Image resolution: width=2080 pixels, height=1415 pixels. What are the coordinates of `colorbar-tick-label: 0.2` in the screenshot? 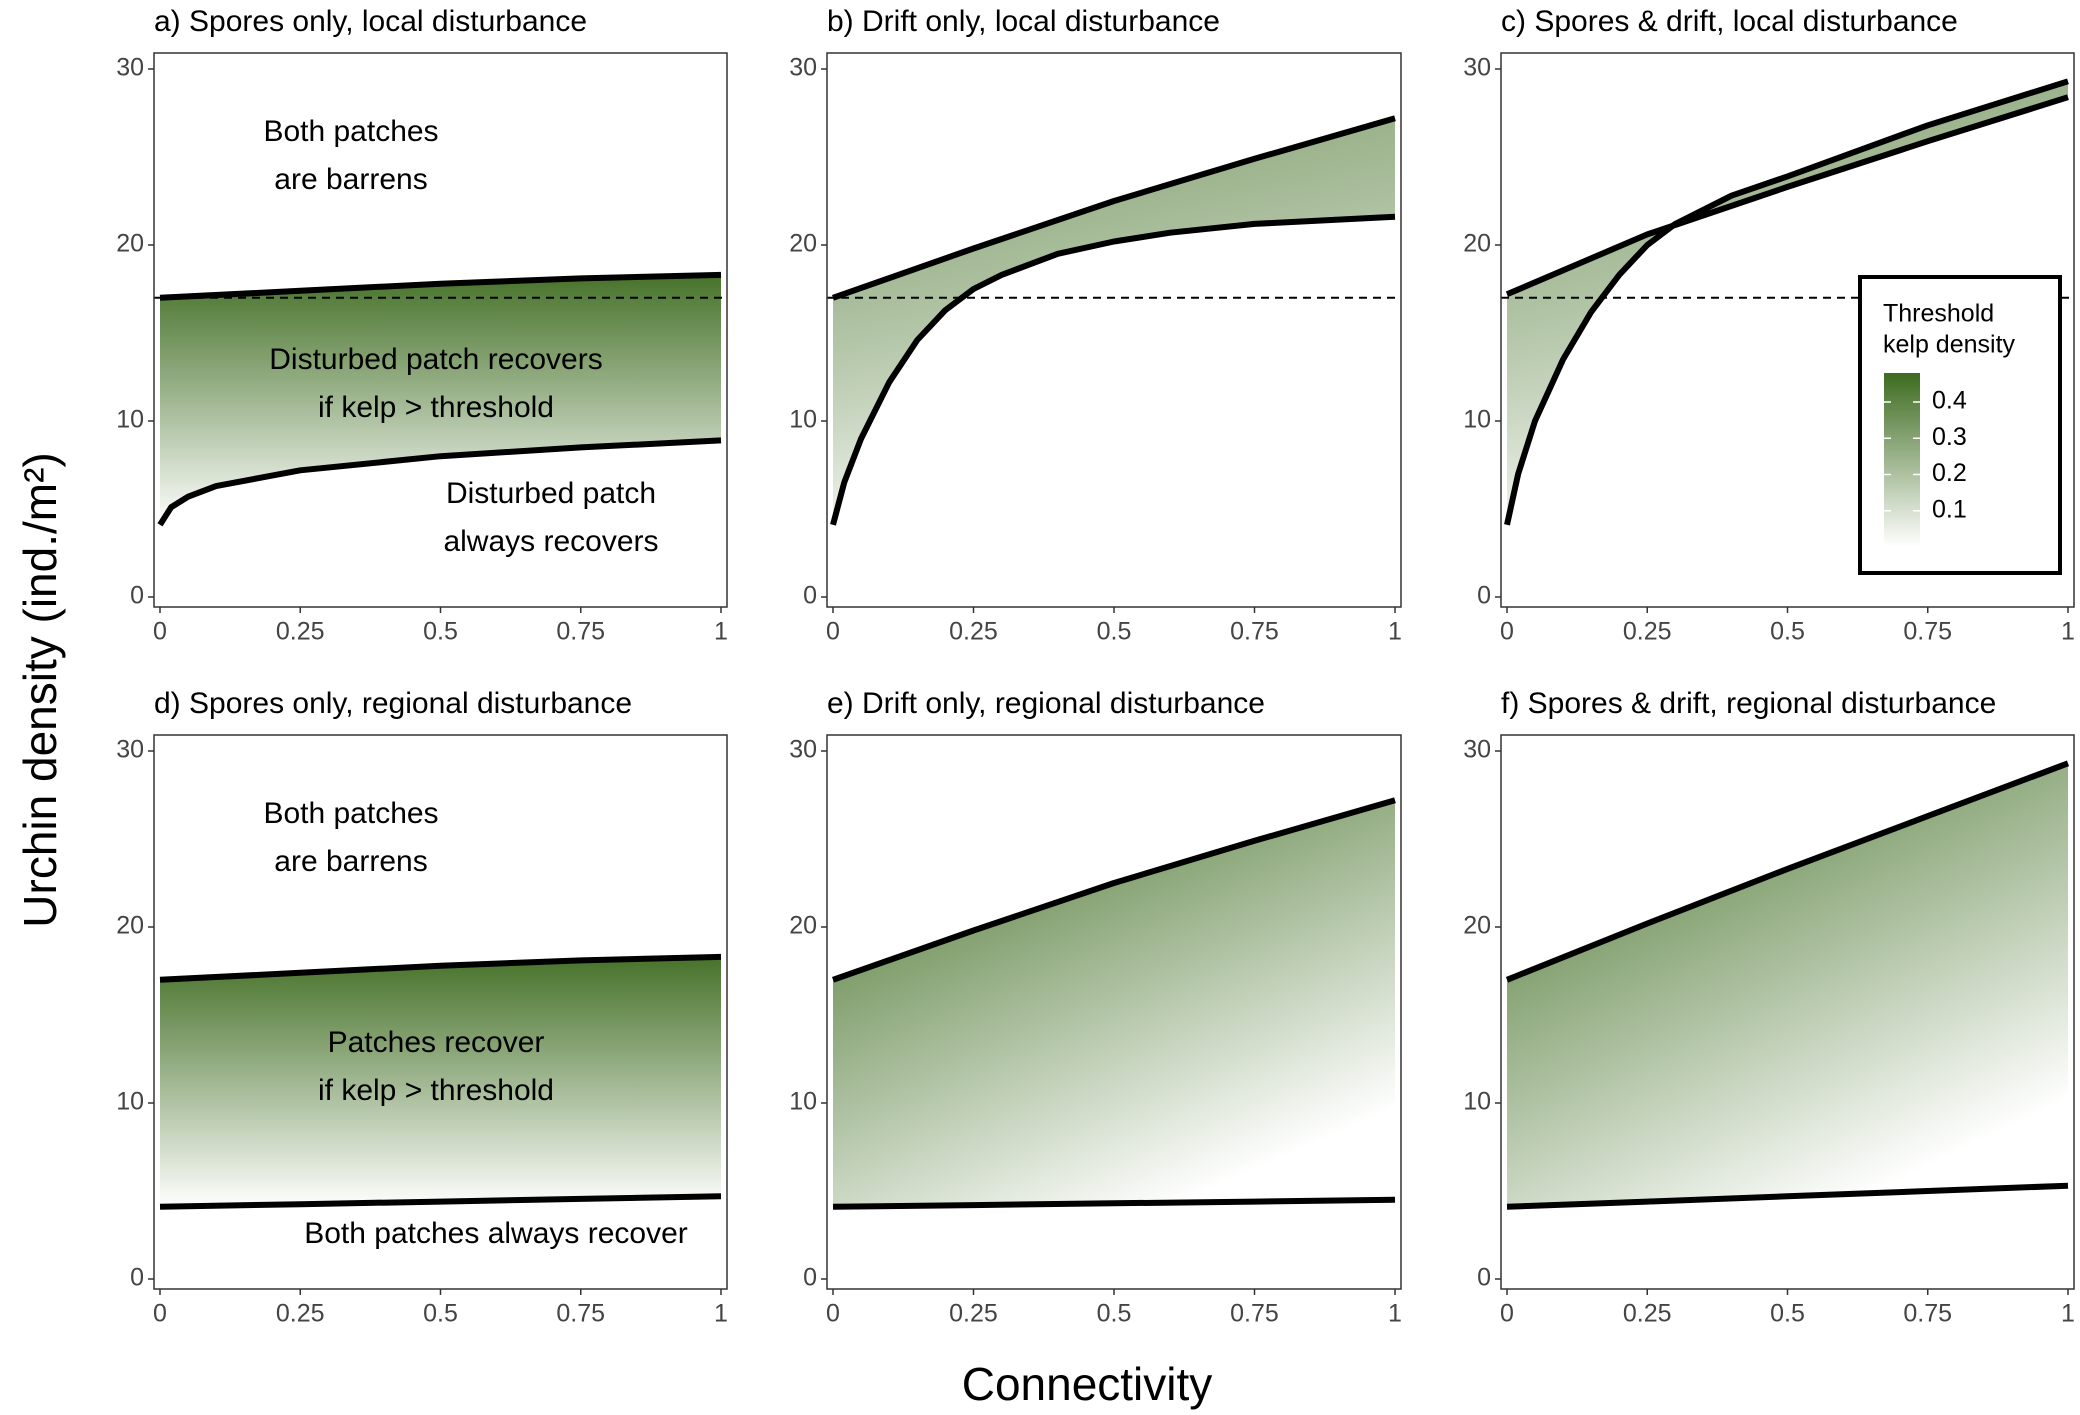 It's located at (1949, 473).